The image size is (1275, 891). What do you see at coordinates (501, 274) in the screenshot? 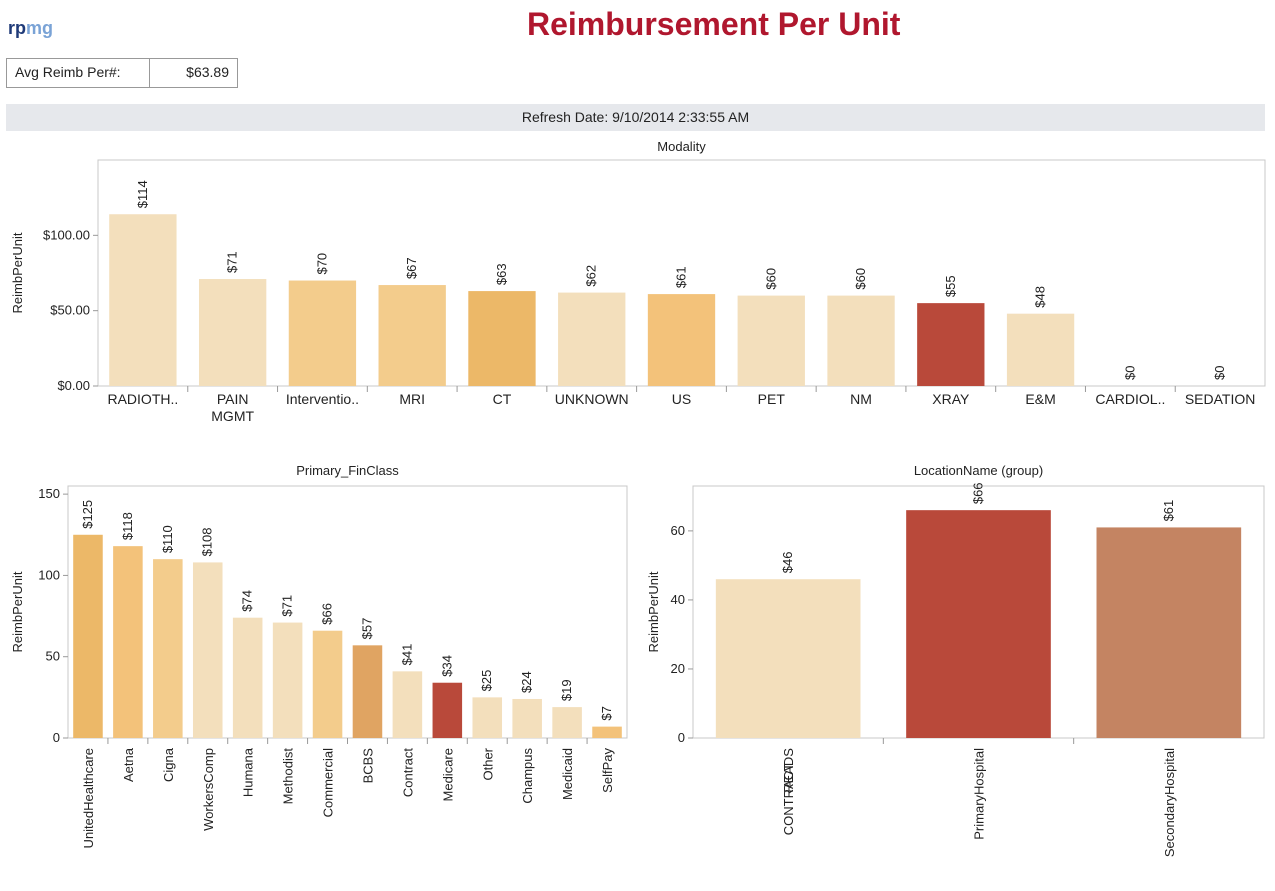
I see `bar-value-label: $63` at bounding box center [501, 274].